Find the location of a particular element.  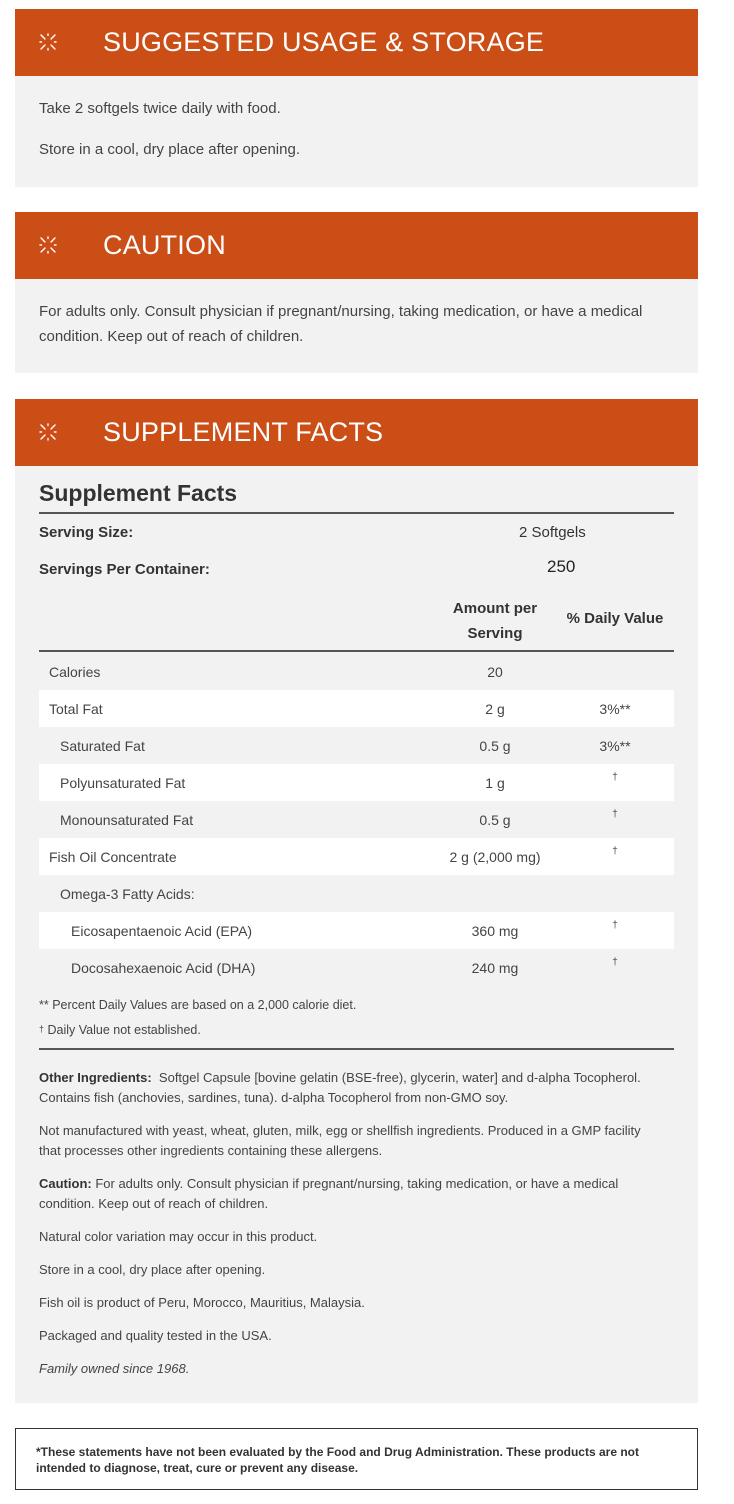

servings-per-container-value: 250 is located at coordinates (561, 566).